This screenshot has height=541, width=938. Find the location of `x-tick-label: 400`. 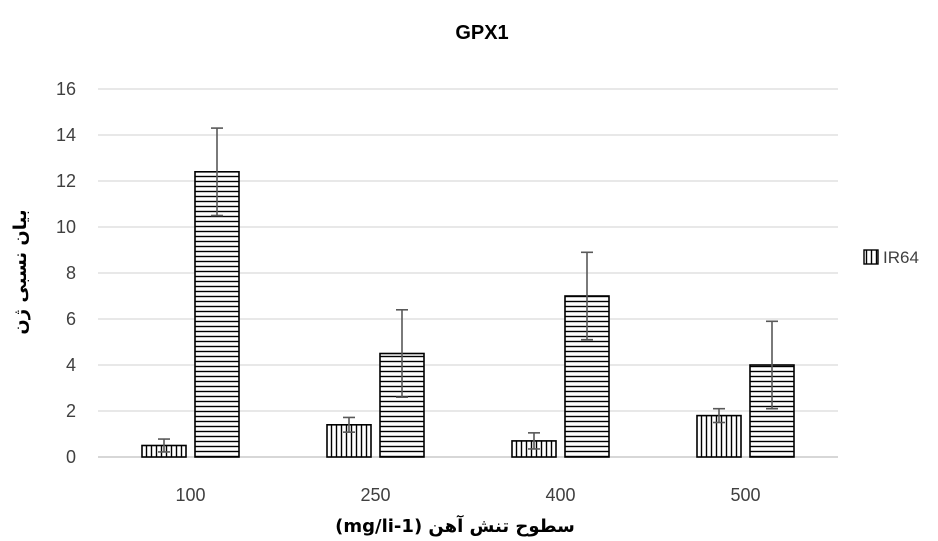

x-tick-label: 400 is located at coordinates (560, 495).